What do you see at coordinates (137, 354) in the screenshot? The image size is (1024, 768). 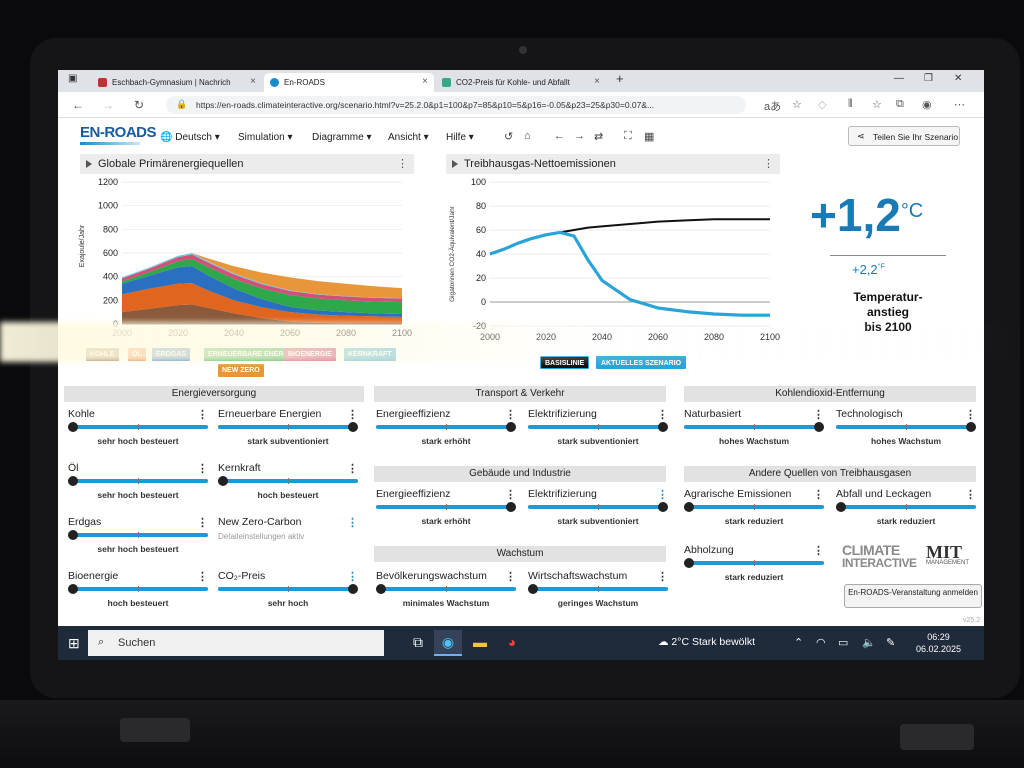 I see `legend--l: ÖL` at bounding box center [137, 354].